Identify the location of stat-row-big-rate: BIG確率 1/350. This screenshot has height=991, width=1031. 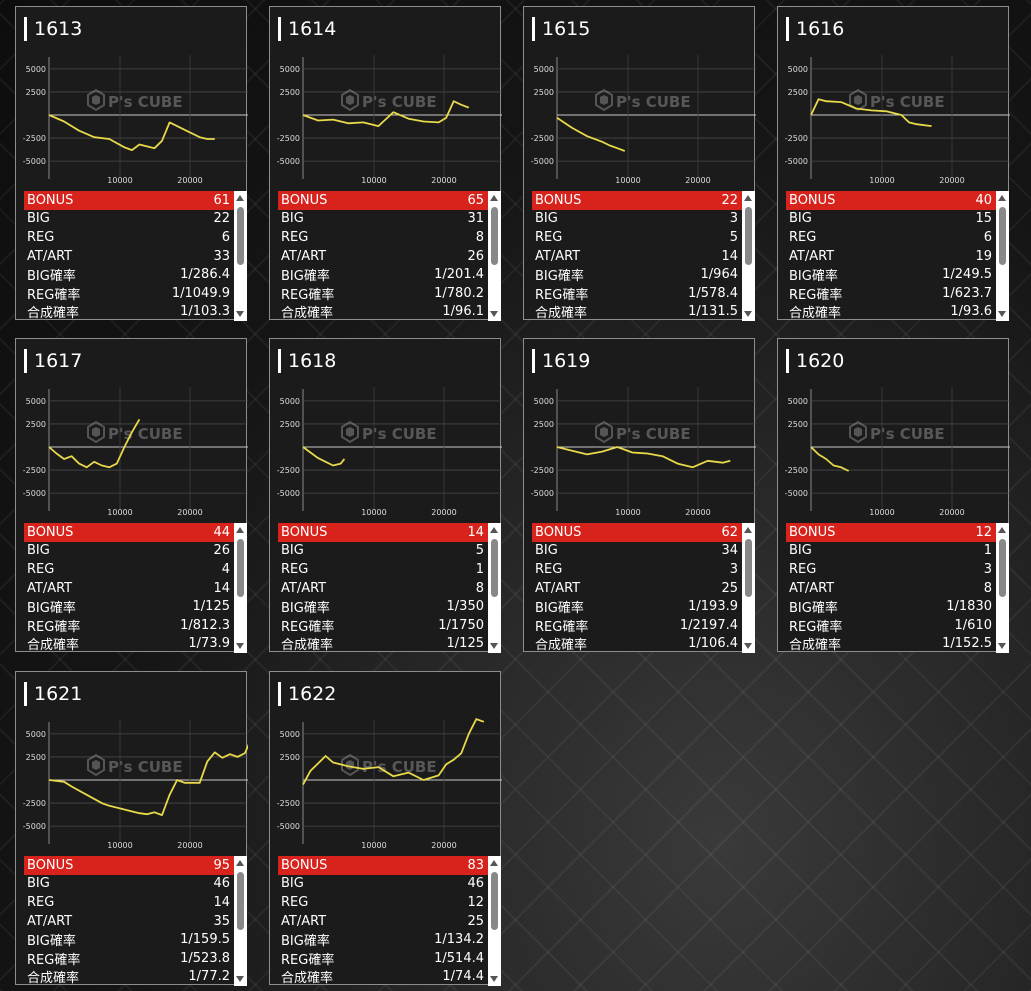
(383, 606).